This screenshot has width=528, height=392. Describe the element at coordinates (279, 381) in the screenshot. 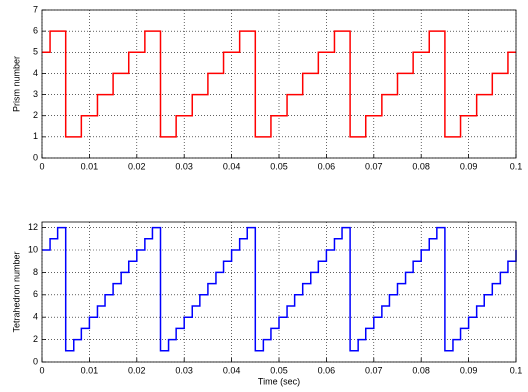

I see `x-axis-label: Time (sec)` at that location.